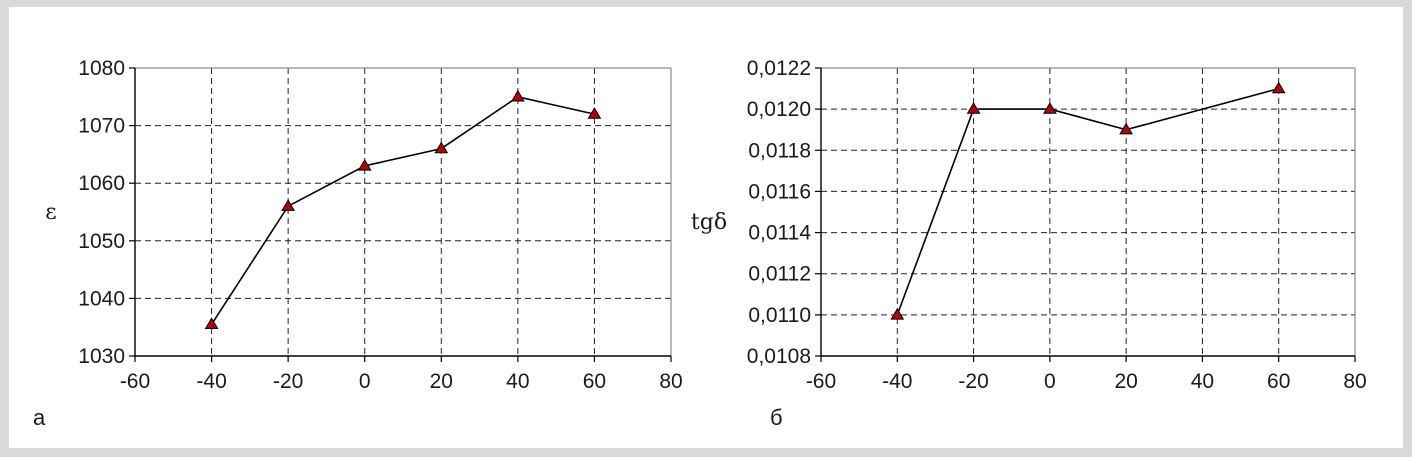 This screenshot has width=1412, height=457. What do you see at coordinates (101, 183) in the screenshot?
I see `y-tick-label: 1060` at bounding box center [101, 183].